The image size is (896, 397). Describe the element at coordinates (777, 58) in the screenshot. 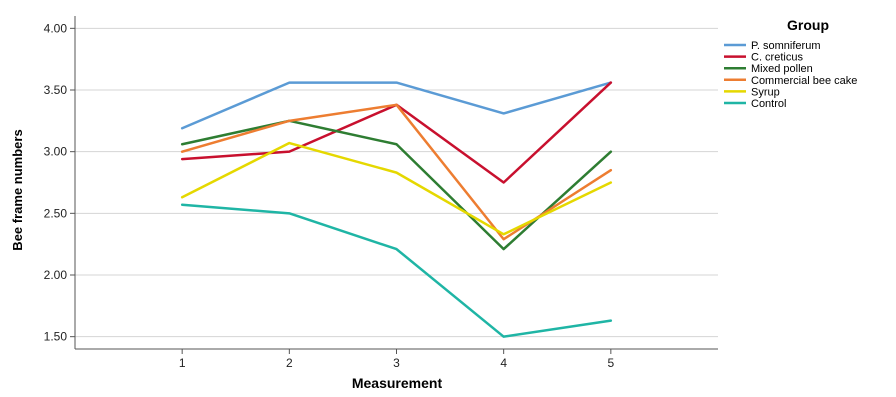

I see `legend-label: C. creticus` at that location.